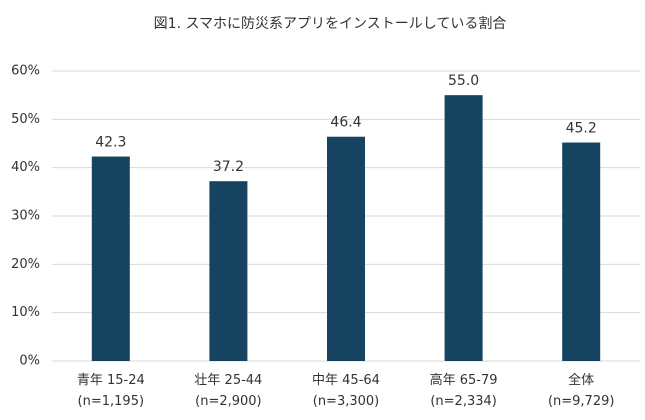  What do you see at coordinates (25, 119) in the screenshot?
I see `y-tick-label: 50%` at bounding box center [25, 119].